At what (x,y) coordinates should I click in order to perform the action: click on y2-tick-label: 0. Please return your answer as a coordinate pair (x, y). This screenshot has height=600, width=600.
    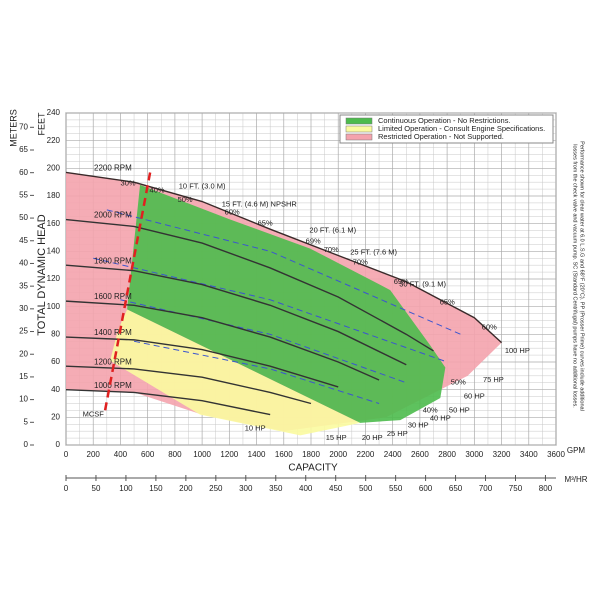
    Looking at the image, I should click on (26, 444).